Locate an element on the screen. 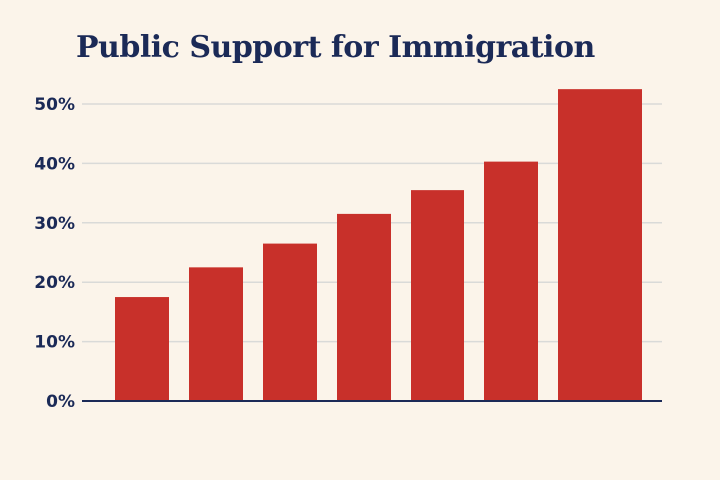 Image resolution: width=720 pixels, height=480 pixels. y-tick-label: 20% is located at coordinates (54, 283).